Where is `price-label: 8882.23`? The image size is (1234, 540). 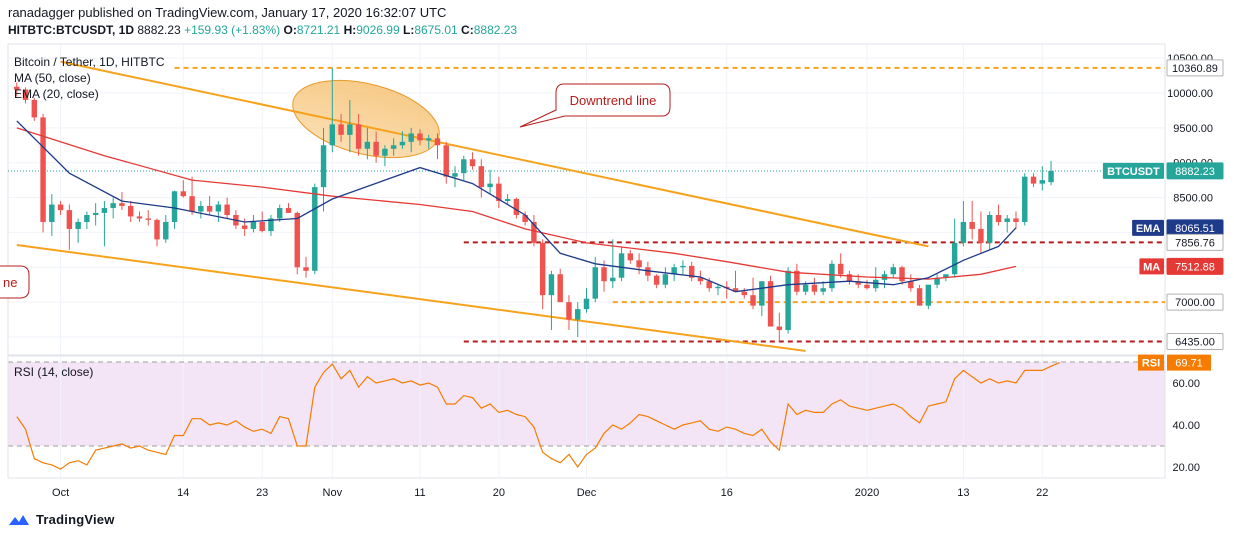
price-label: 8882.23 is located at coordinates (1195, 171).